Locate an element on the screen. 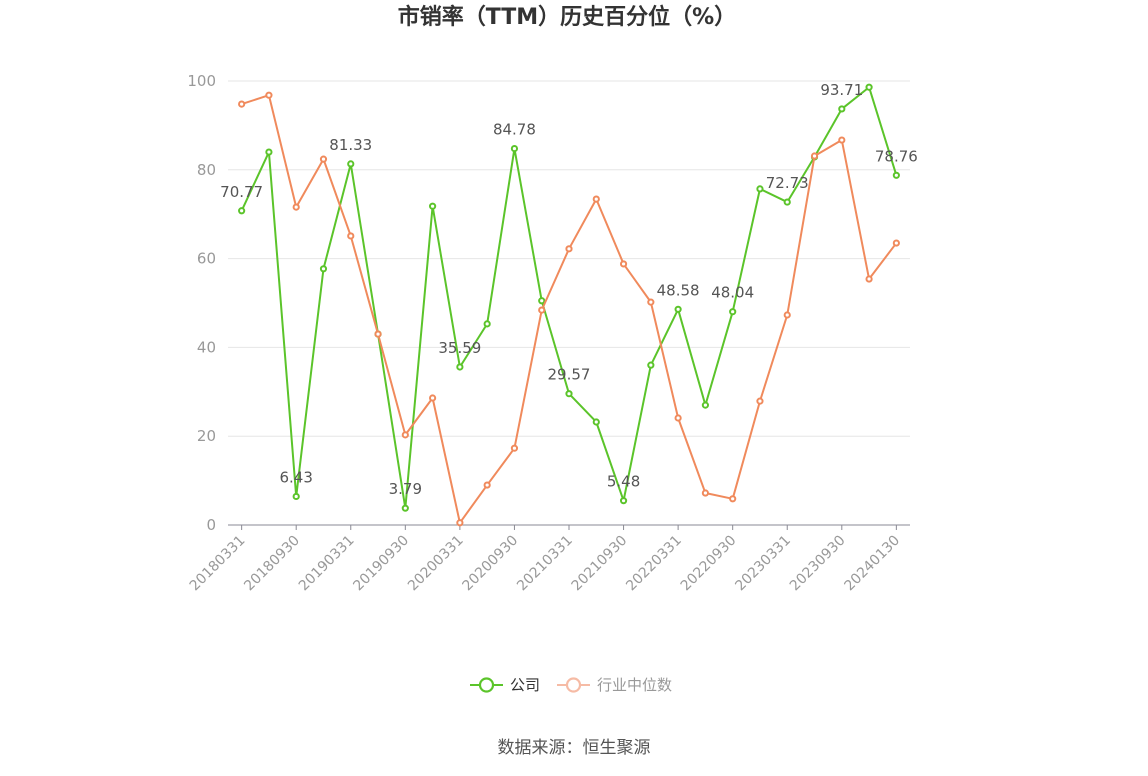  x-tick-label: 20210930 is located at coordinates (600, 564).